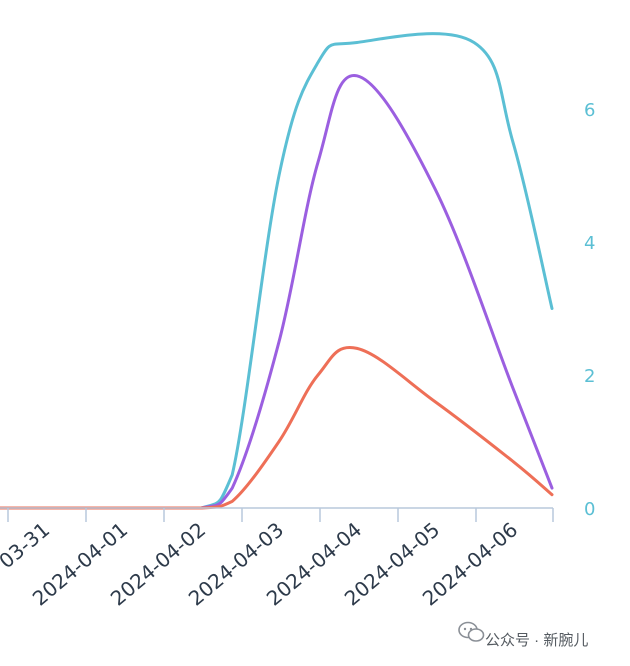 The width and height of the screenshot is (630, 666). I want to click on y-tick-label: 6, so click(589, 110).